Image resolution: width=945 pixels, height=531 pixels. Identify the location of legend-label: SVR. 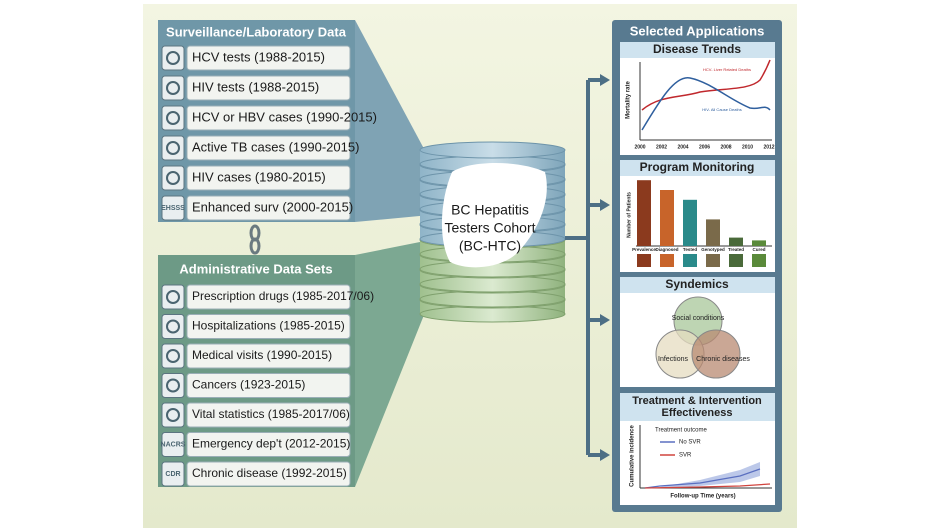
(685, 456).